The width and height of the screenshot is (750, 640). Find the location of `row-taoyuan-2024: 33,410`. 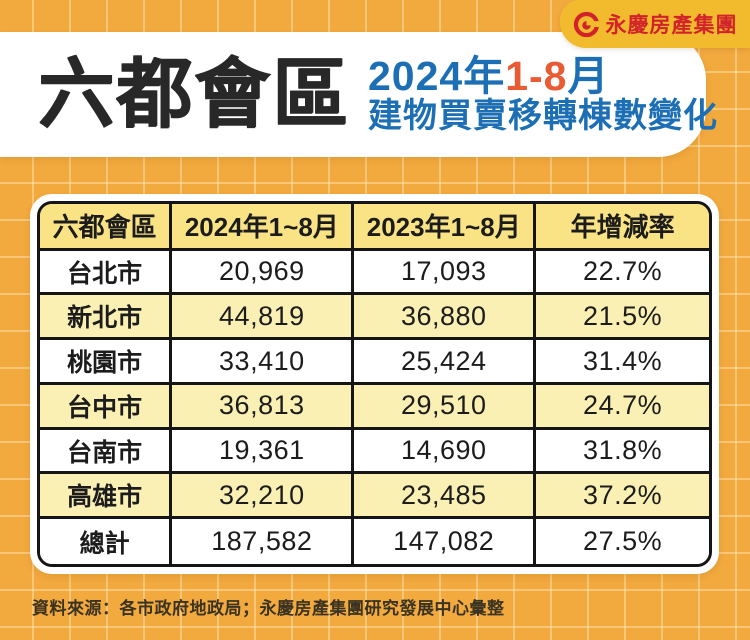

row-taoyuan-2024: 33,410 is located at coordinates (263, 362).